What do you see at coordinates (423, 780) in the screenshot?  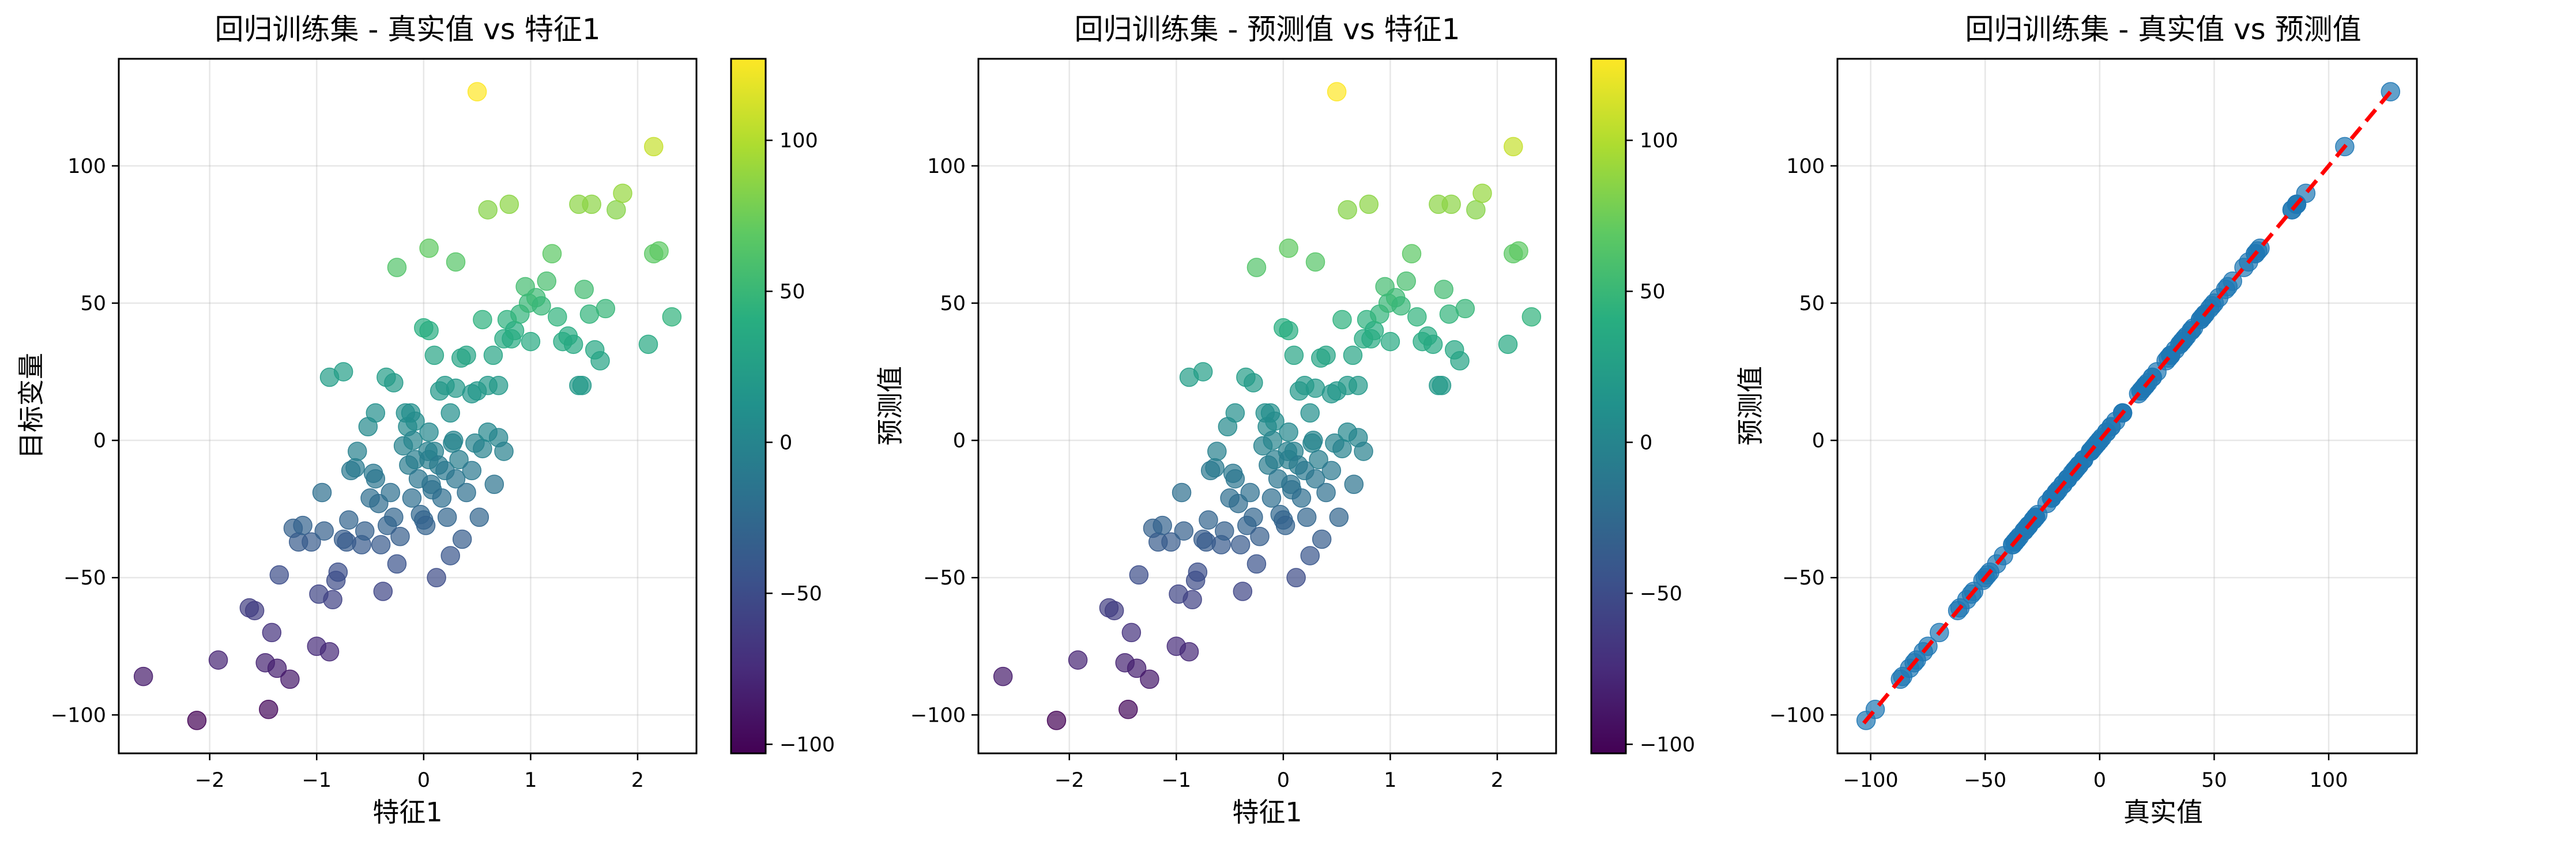 I see `x-tick-label: 0` at bounding box center [423, 780].